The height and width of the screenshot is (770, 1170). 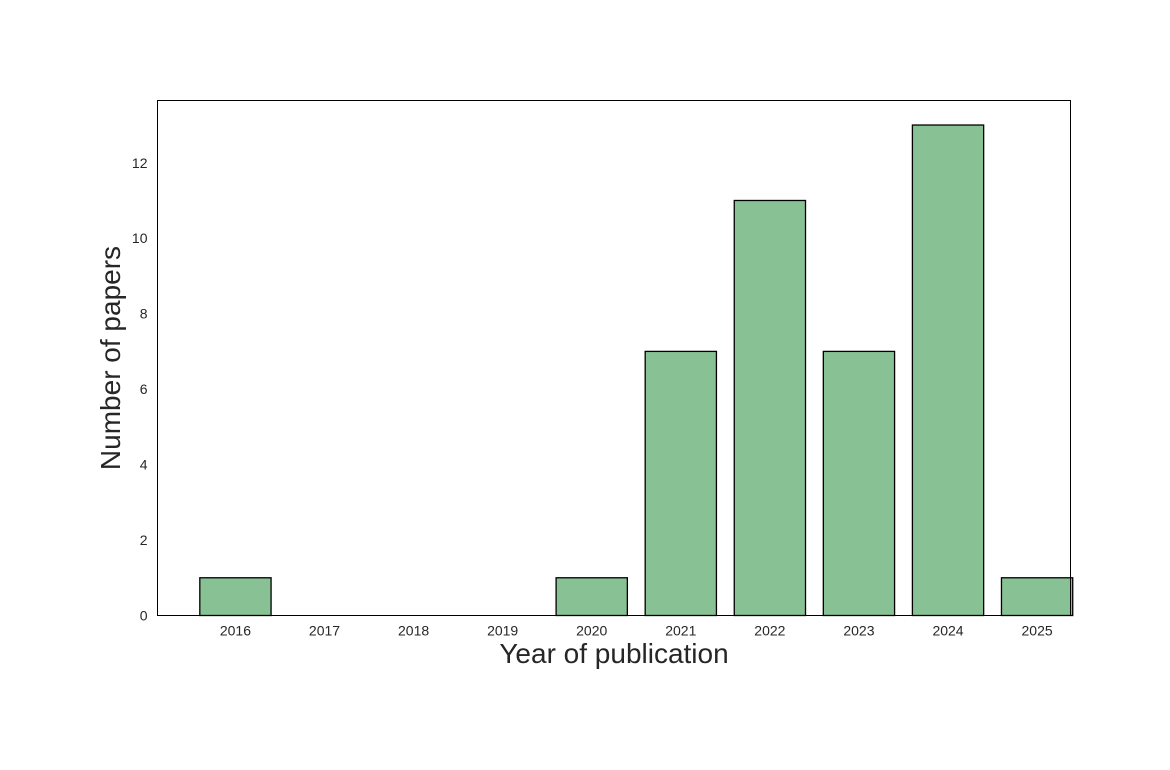 What do you see at coordinates (948, 370) in the screenshot?
I see `bar-2024` at bounding box center [948, 370].